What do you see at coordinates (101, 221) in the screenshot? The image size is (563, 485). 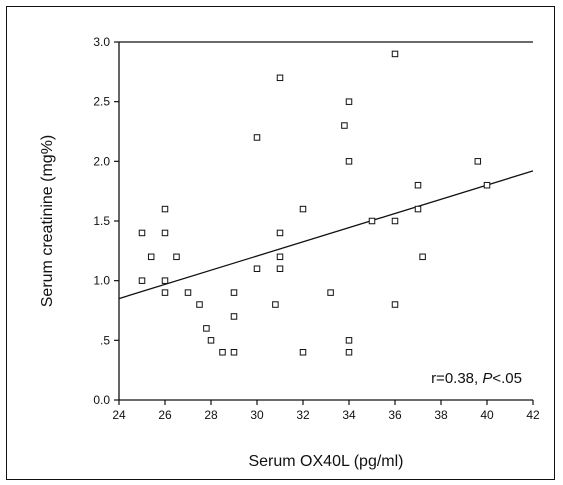 I see `y-tick-label: 1.5` at bounding box center [101, 221].